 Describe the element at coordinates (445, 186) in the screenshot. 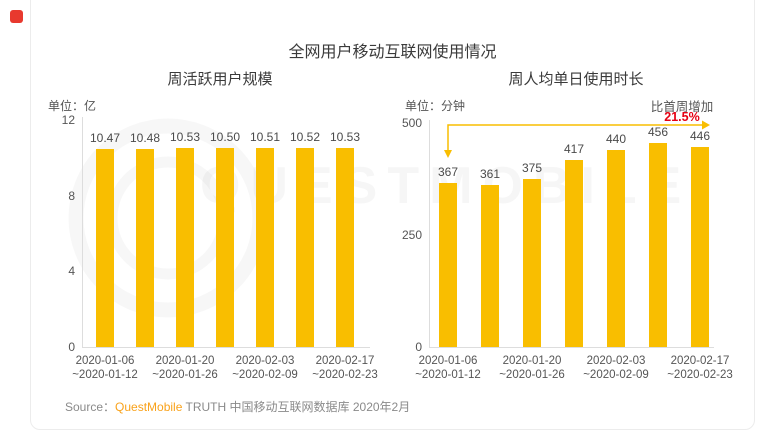

I see `watermark-text: QUESTMOBILE` at that location.